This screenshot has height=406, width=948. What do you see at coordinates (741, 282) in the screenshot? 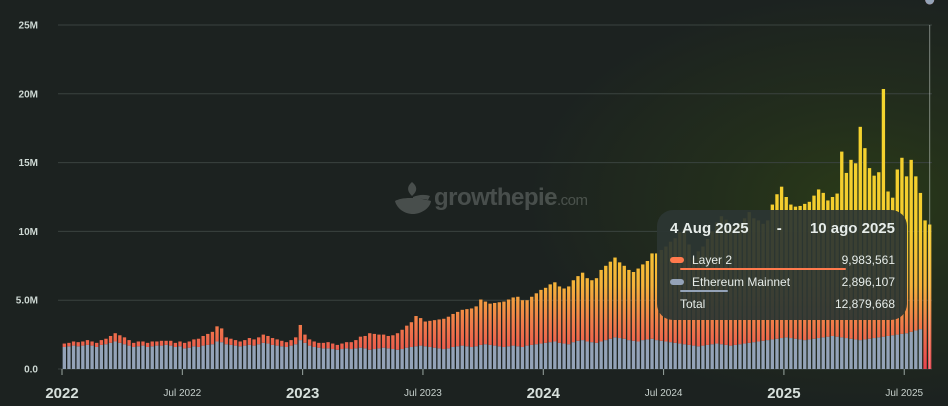
I see `tooltip-label-ethereum-mainnet: Ethereum Mainnet` at bounding box center [741, 282].